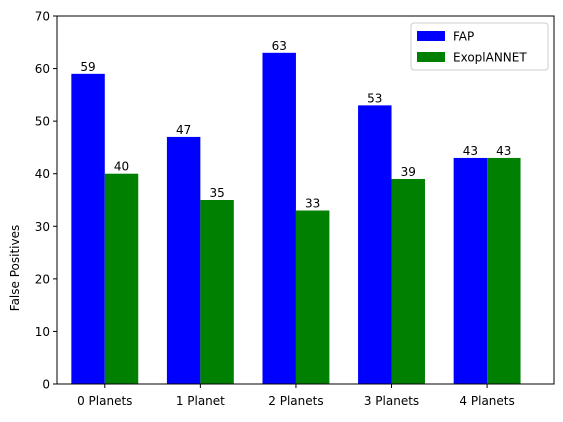  What do you see at coordinates (295, 401) in the screenshot?
I see `x-tick-label-2: 2 Planets` at bounding box center [295, 401].